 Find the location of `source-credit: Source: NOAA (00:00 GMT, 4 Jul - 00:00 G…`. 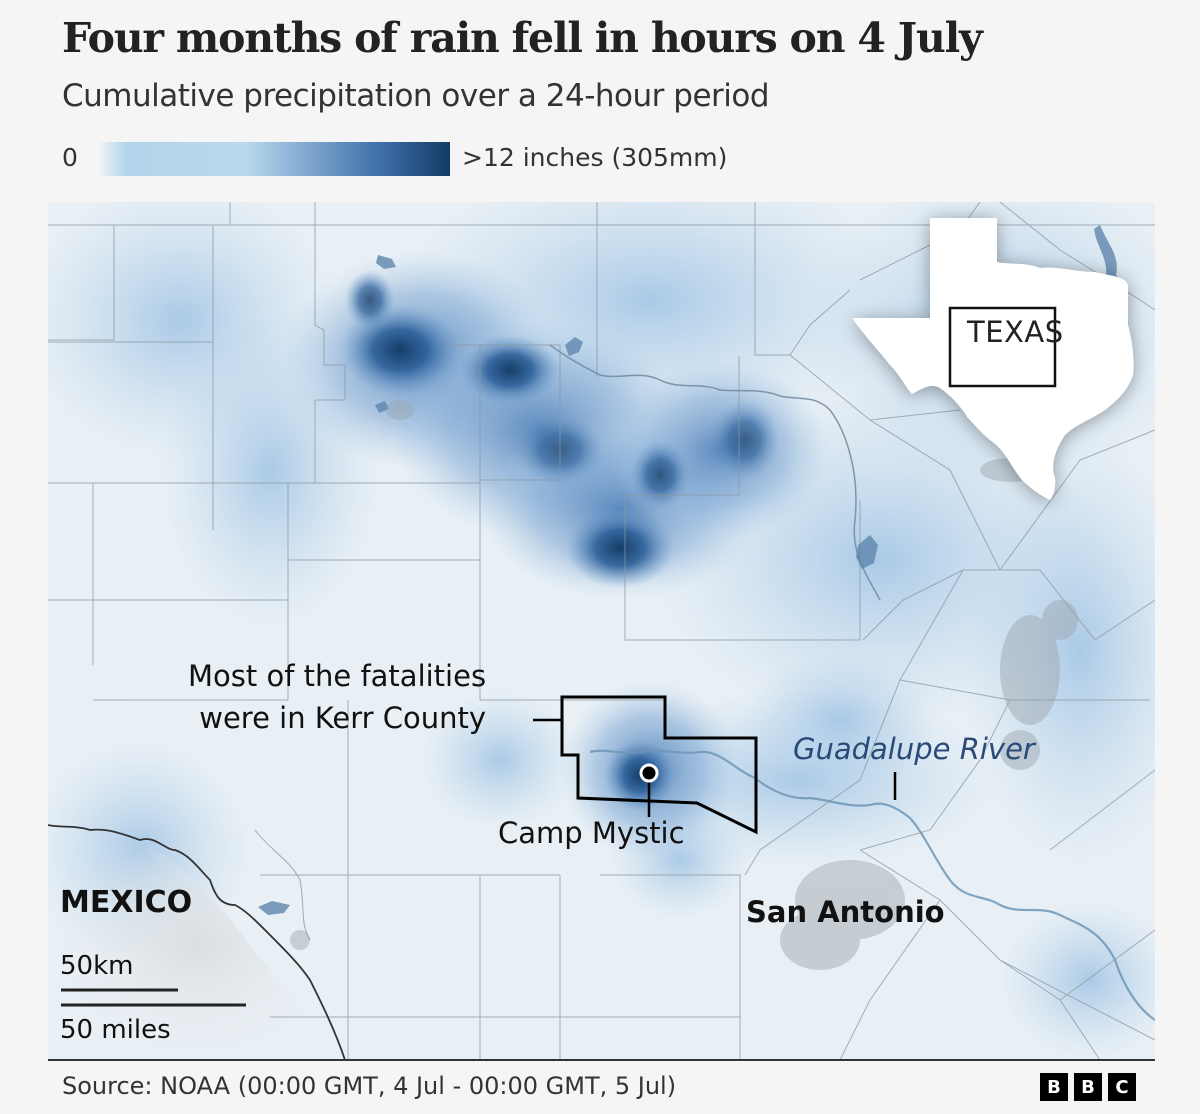

source-credit: Source: NOAA (00:00 GMT, 4 Jul - 00:00 G… is located at coordinates (369, 1086).